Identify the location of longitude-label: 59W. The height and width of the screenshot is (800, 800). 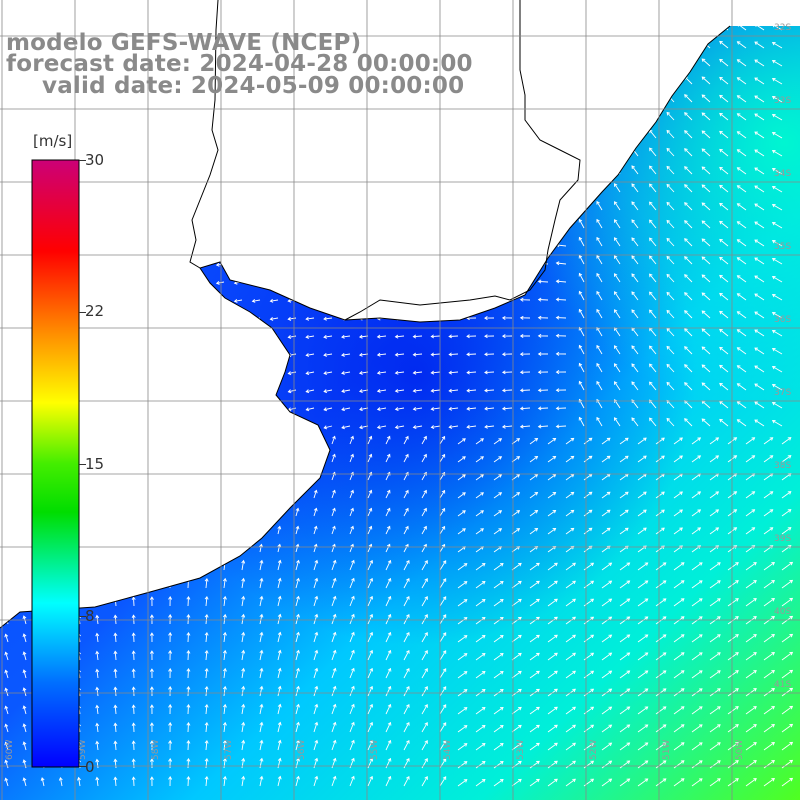
(83, 750).